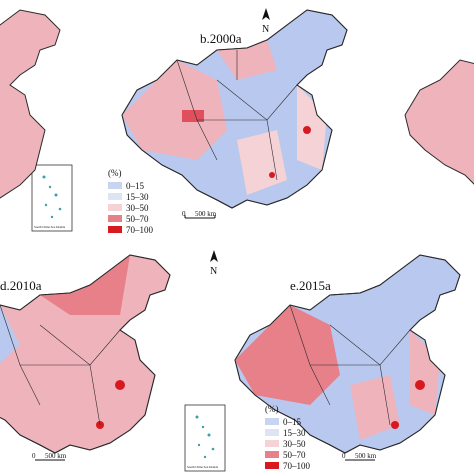 The height and width of the screenshot is (474, 474). Describe the element at coordinates (52, 198) in the screenshot. I see `inset-south-china-sea: South China Sea Islands` at that location.